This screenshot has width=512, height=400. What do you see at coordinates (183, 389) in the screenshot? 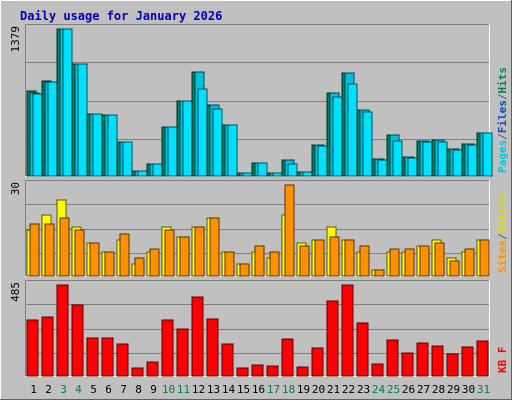
I see `x-tick-label-11: 11` at bounding box center [183, 389].